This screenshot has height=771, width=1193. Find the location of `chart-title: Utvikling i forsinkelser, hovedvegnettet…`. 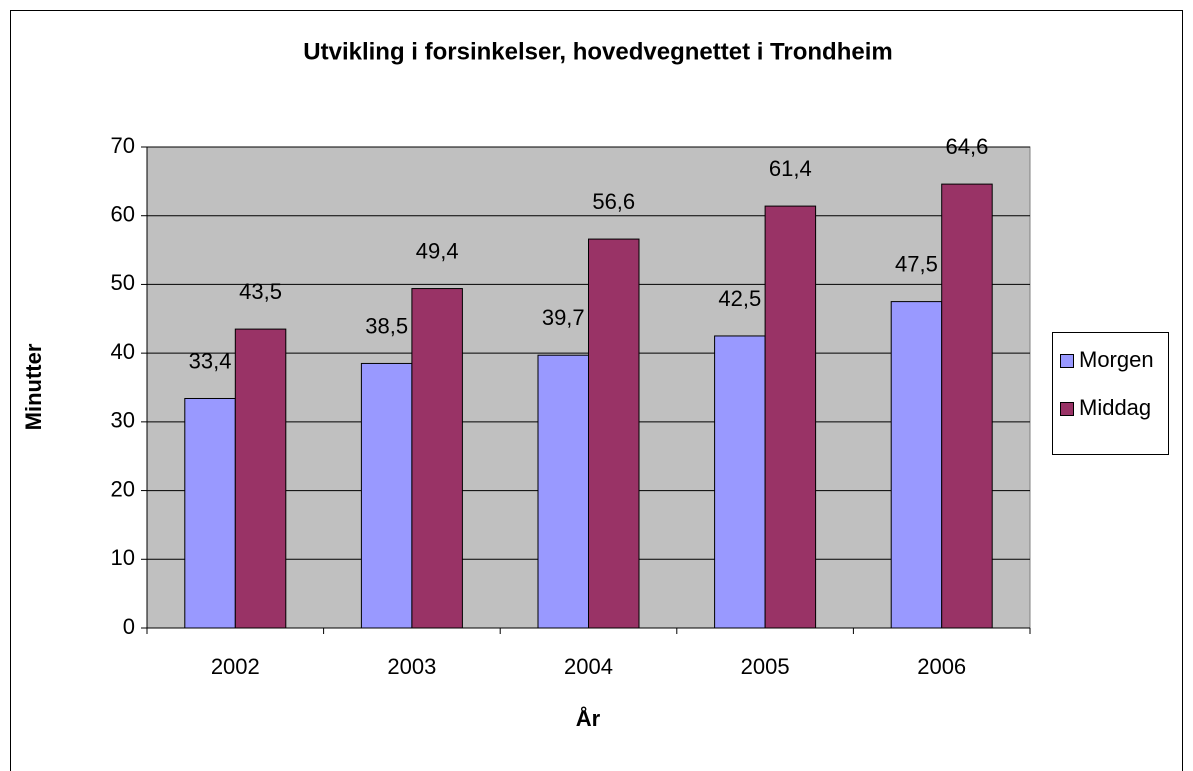

chart-title: Utvikling i forsinkelser, hovedvegnettet… is located at coordinates (597, 51).